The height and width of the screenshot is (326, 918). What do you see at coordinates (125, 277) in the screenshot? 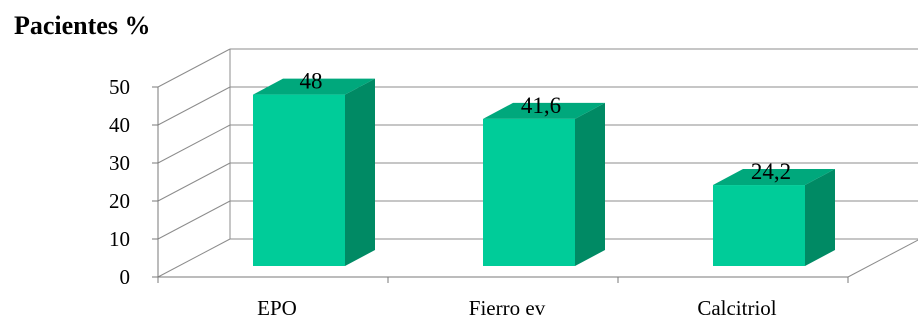
I see `y-tick-label: 0` at bounding box center [125, 277].